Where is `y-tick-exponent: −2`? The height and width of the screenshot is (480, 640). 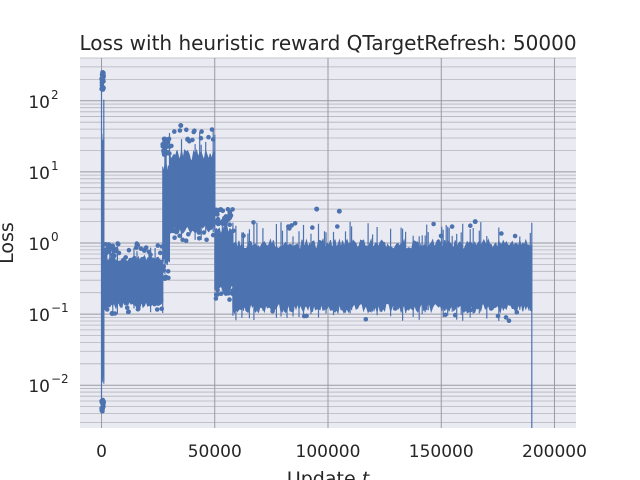
y-tick-exponent: −2 is located at coordinates (60, 379).